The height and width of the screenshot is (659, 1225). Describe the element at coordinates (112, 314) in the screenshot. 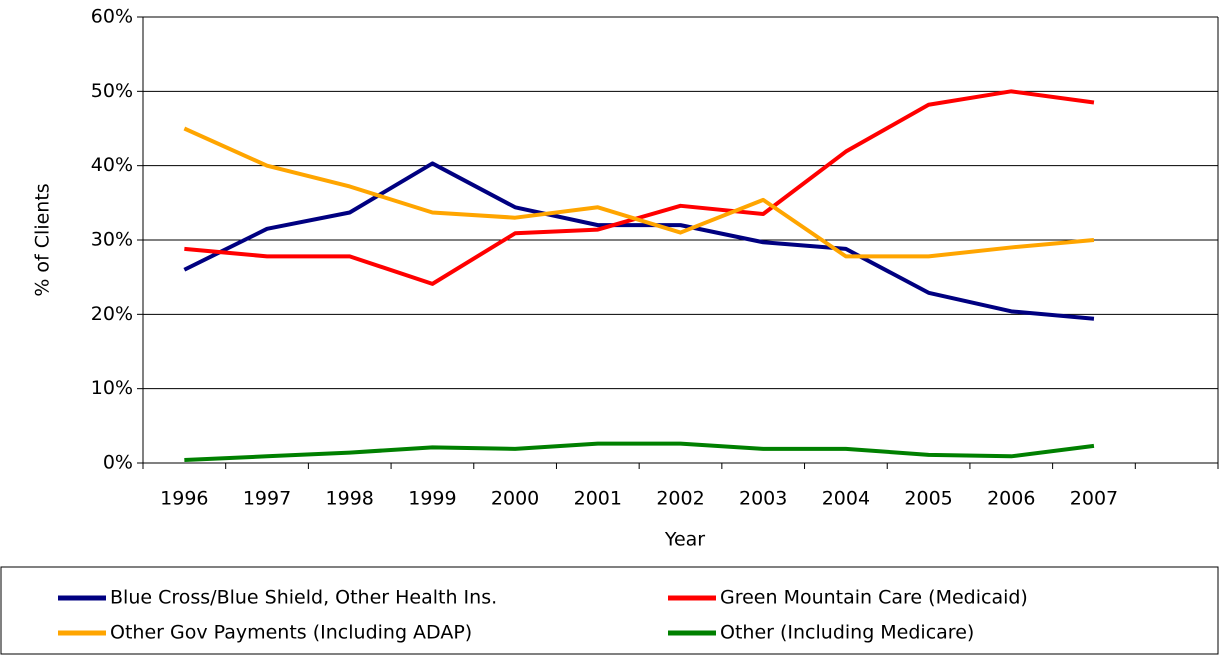

I see `y-tick-label: 20%` at that location.